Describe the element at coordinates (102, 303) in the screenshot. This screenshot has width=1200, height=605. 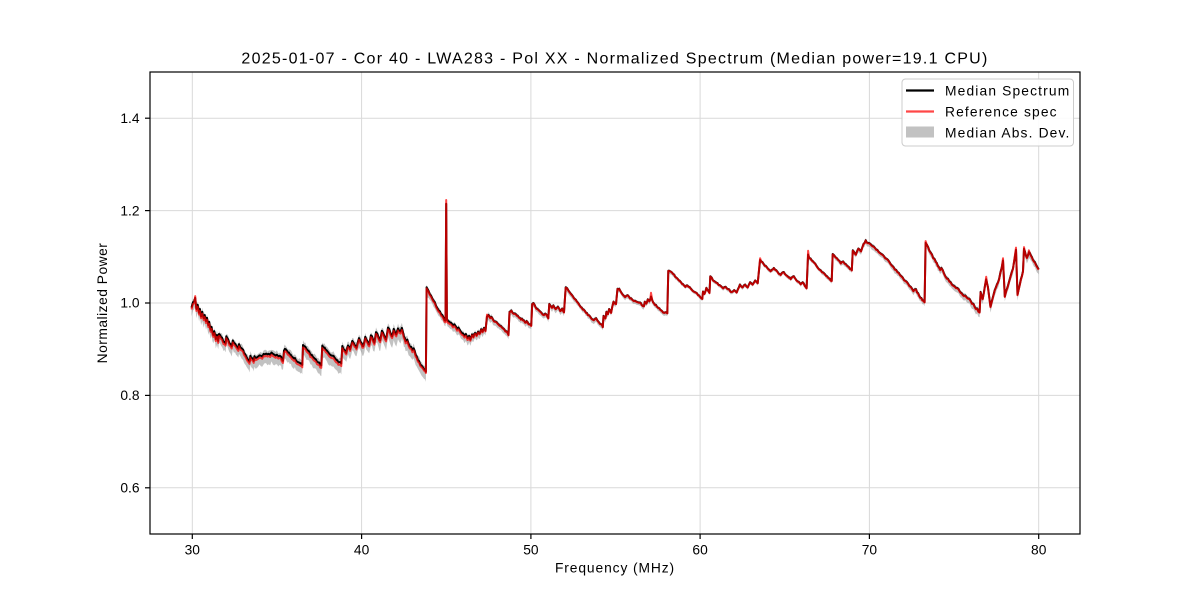
I see `svg-text: Normalized Power` at that location.